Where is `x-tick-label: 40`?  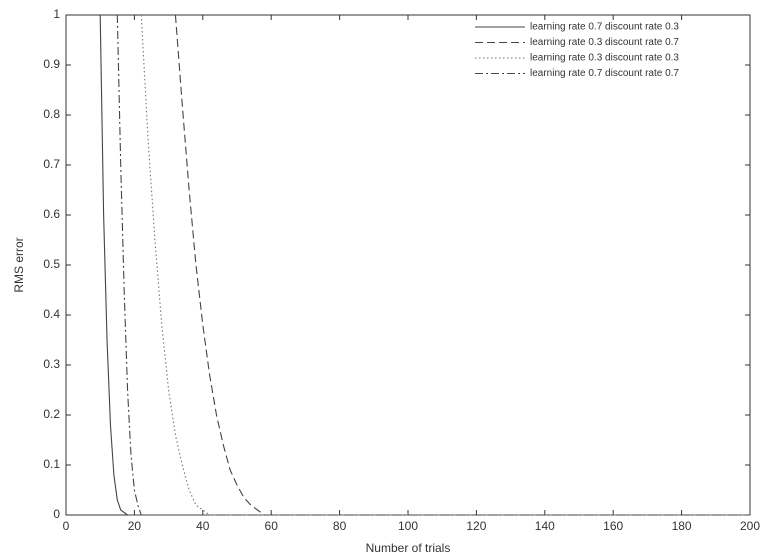
x-tick-label: 40 is located at coordinates (203, 526).